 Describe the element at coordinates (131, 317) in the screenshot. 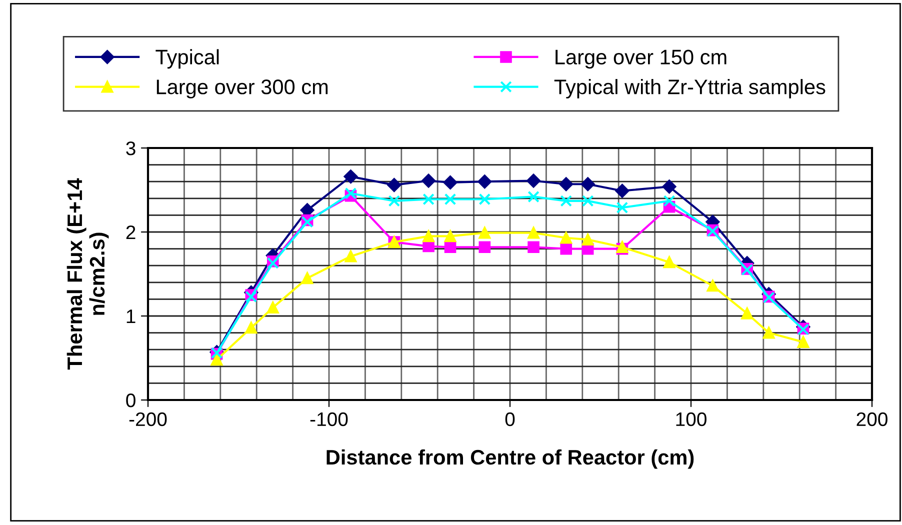

I see `y-tick-label: 1` at that location.